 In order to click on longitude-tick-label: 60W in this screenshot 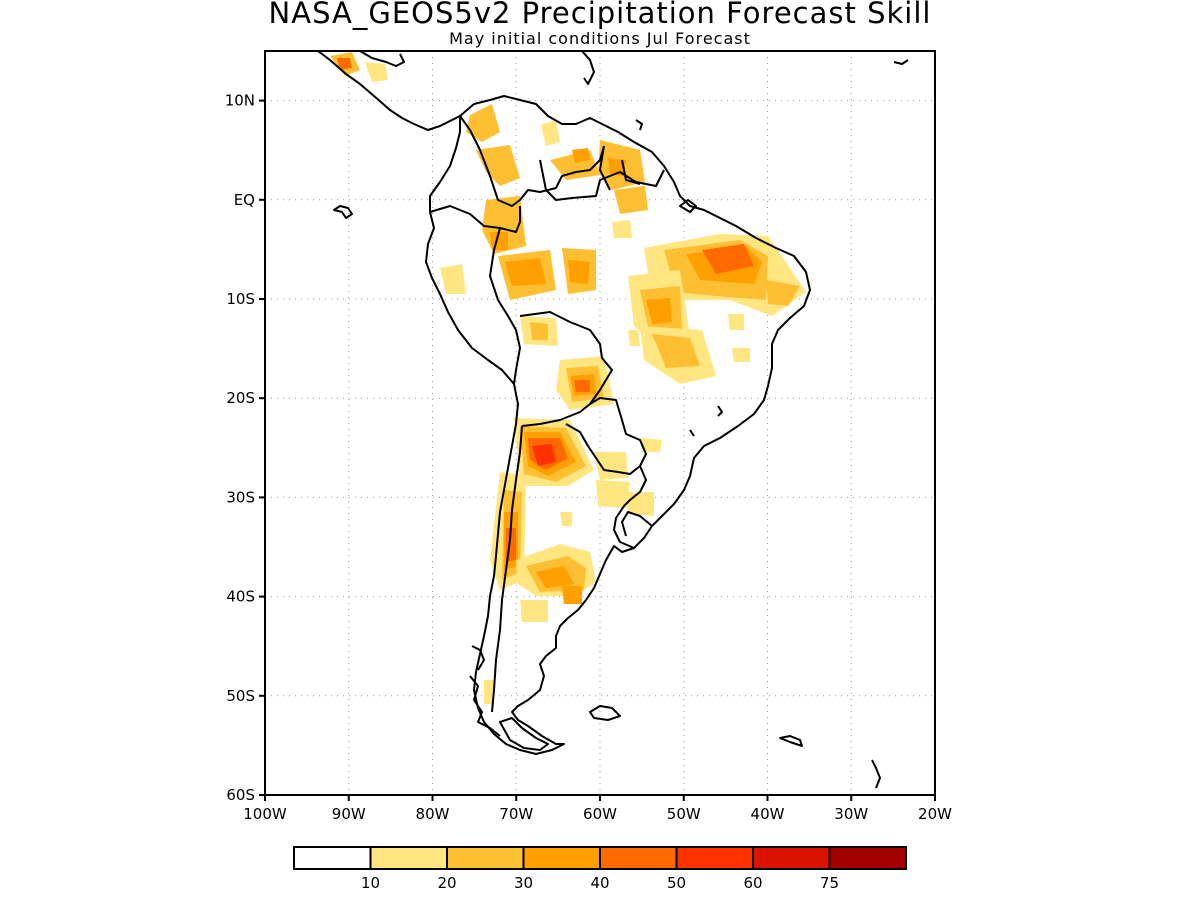, I will do `click(600, 814)`.